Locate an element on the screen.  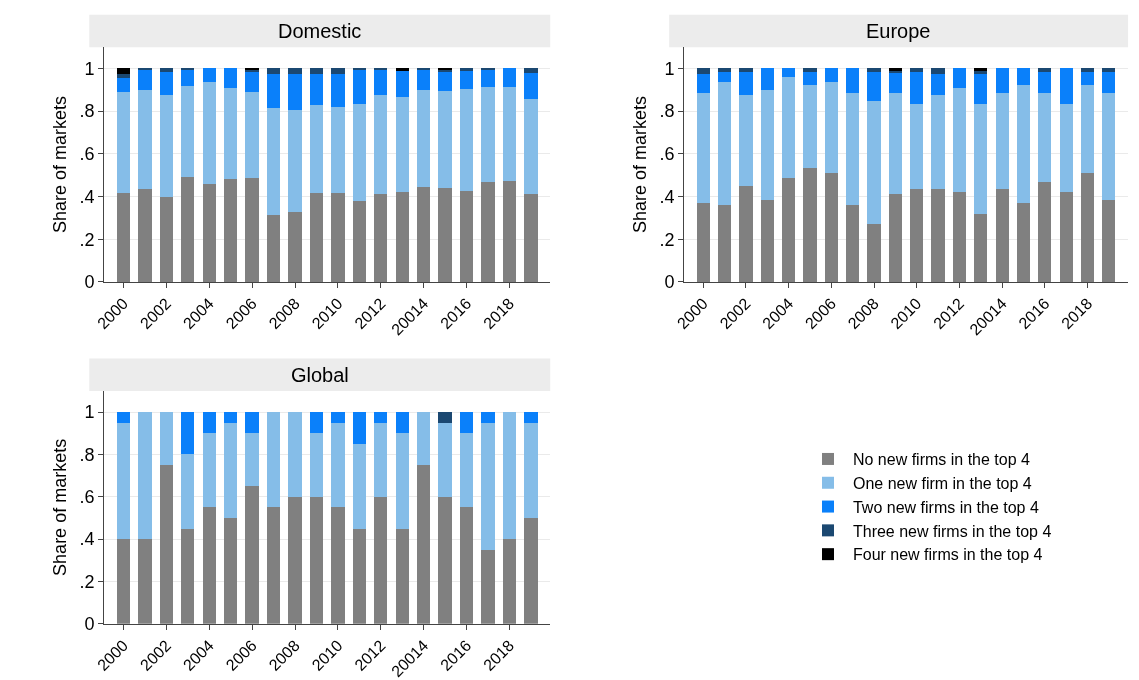
y-tick-label: 0 is located at coordinates (89, 624).